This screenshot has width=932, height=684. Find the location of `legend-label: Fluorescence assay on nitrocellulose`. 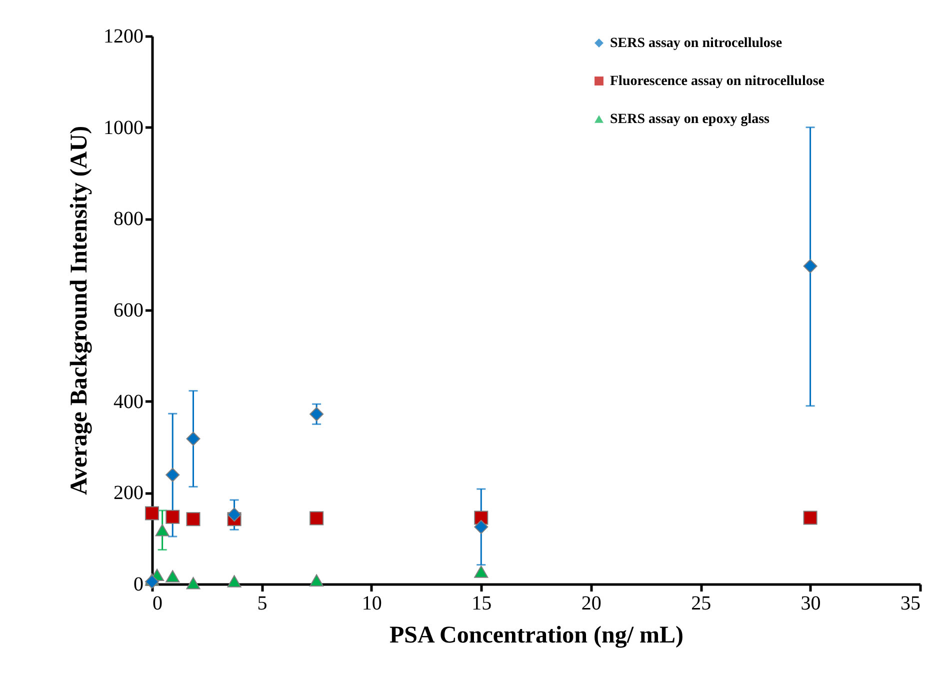

legend-label: Fluorescence assay on nitrocellulose is located at coordinates (717, 81).